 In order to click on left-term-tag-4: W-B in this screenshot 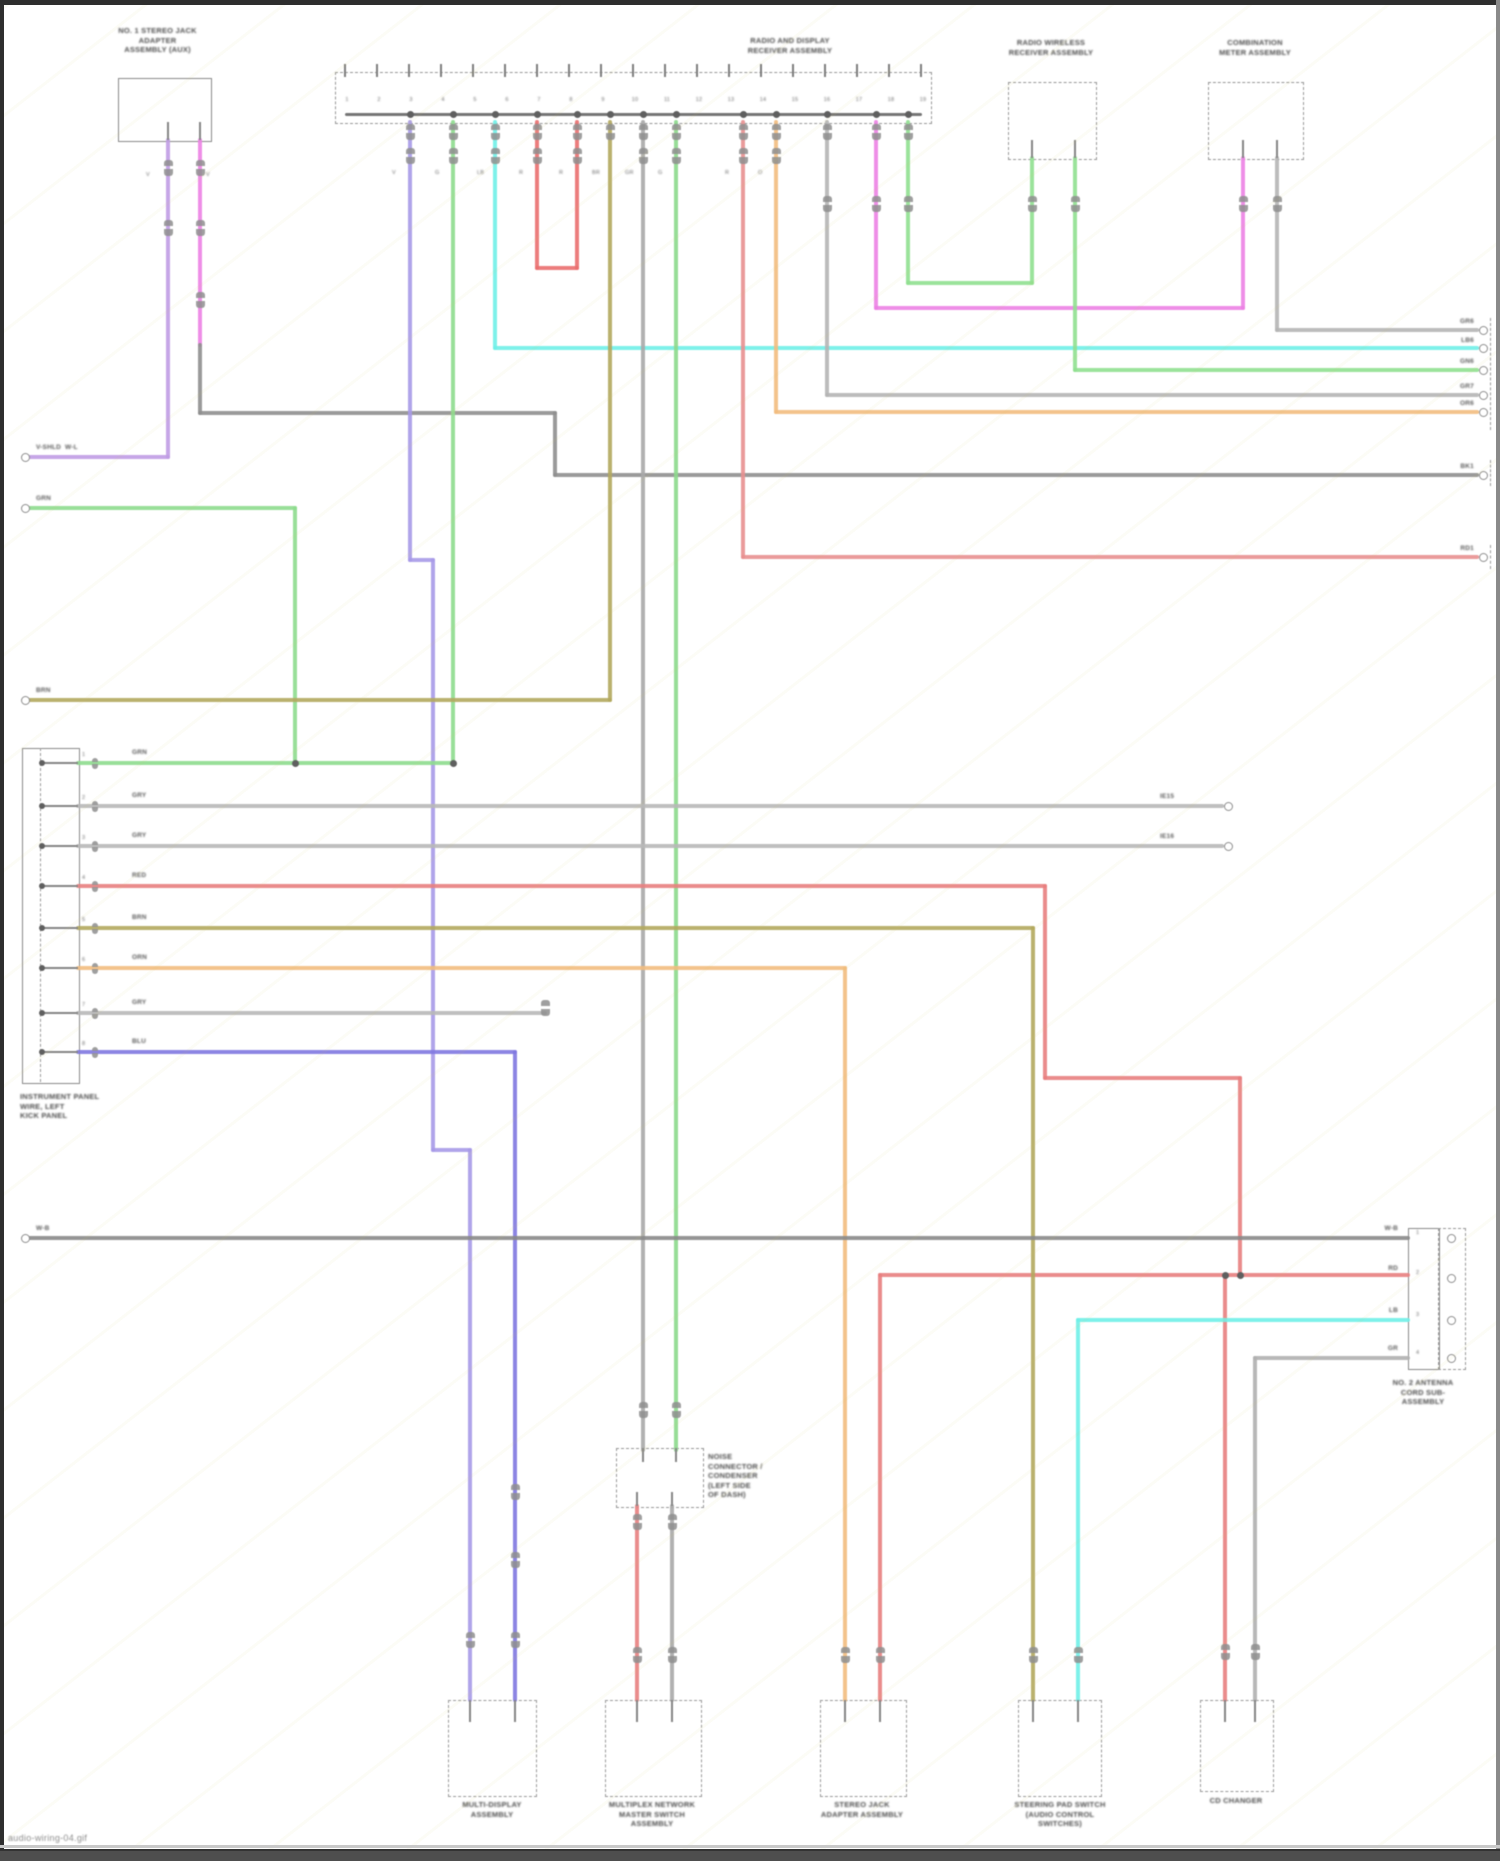, I will do `click(43, 1228)`.